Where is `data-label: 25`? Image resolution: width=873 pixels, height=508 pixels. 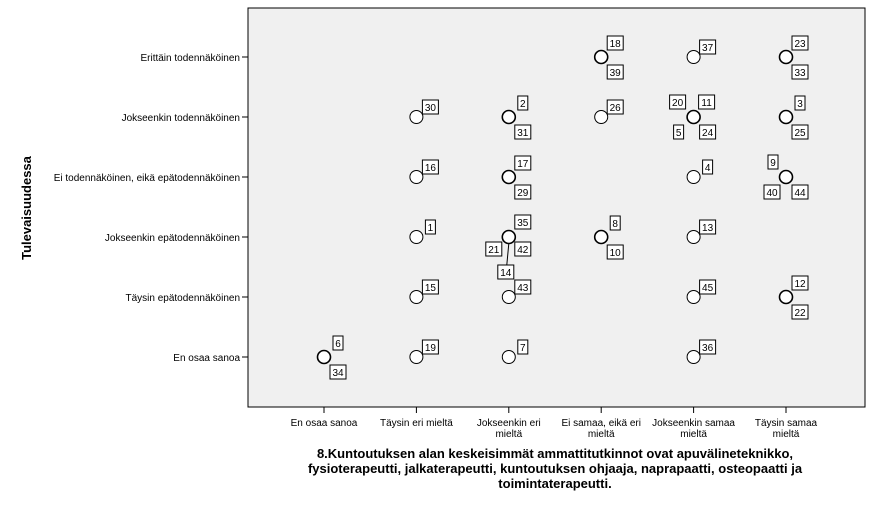
data-label: 25 is located at coordinates (800, 133).